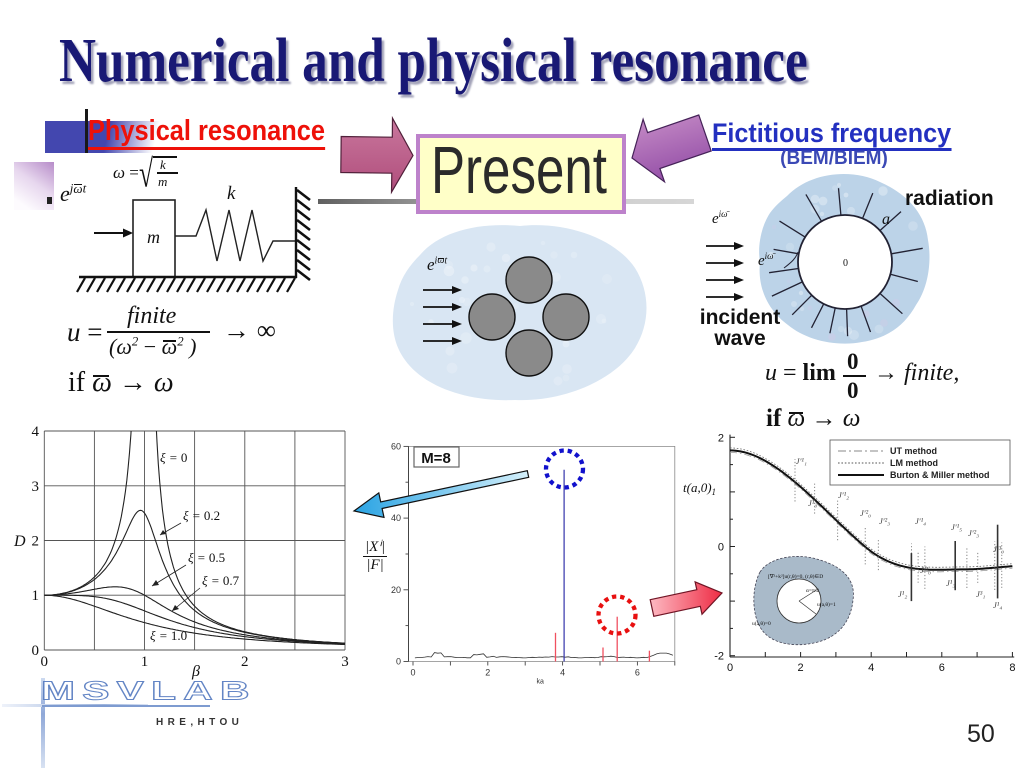  I want to click on svg-text: β, so click(195, 671).